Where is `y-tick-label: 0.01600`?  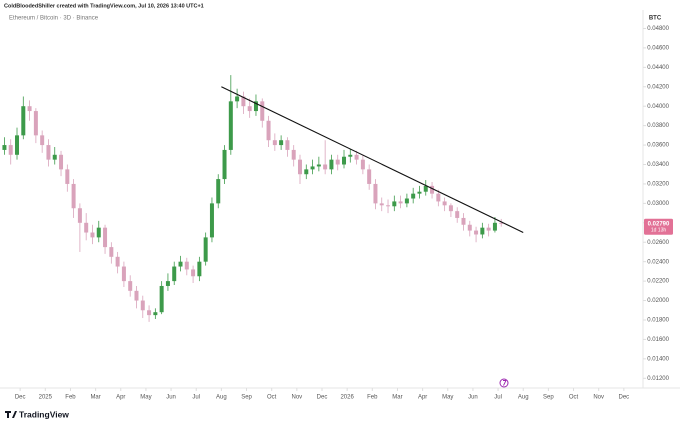
y-tick-label: 0.01600 is located at coordinates (658, 340).